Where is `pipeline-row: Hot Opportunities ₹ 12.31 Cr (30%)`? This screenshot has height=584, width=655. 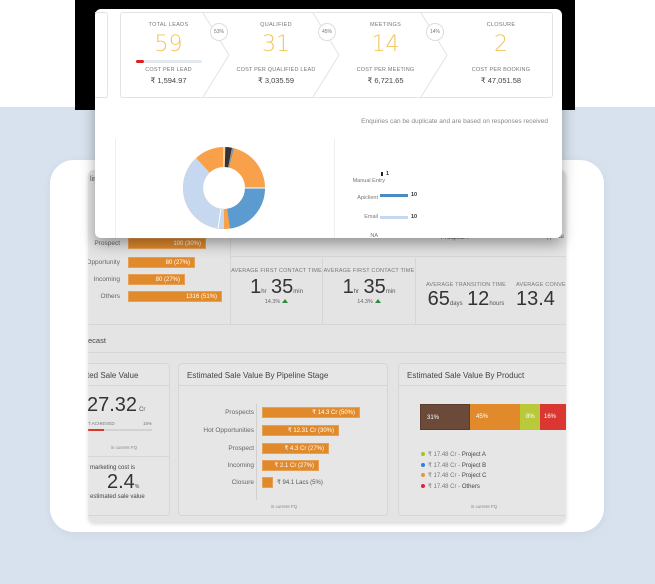 pipeline-row: Hot Opportunities ₹ 12.31 Cr (30%) is located at coordinates (259, 430).